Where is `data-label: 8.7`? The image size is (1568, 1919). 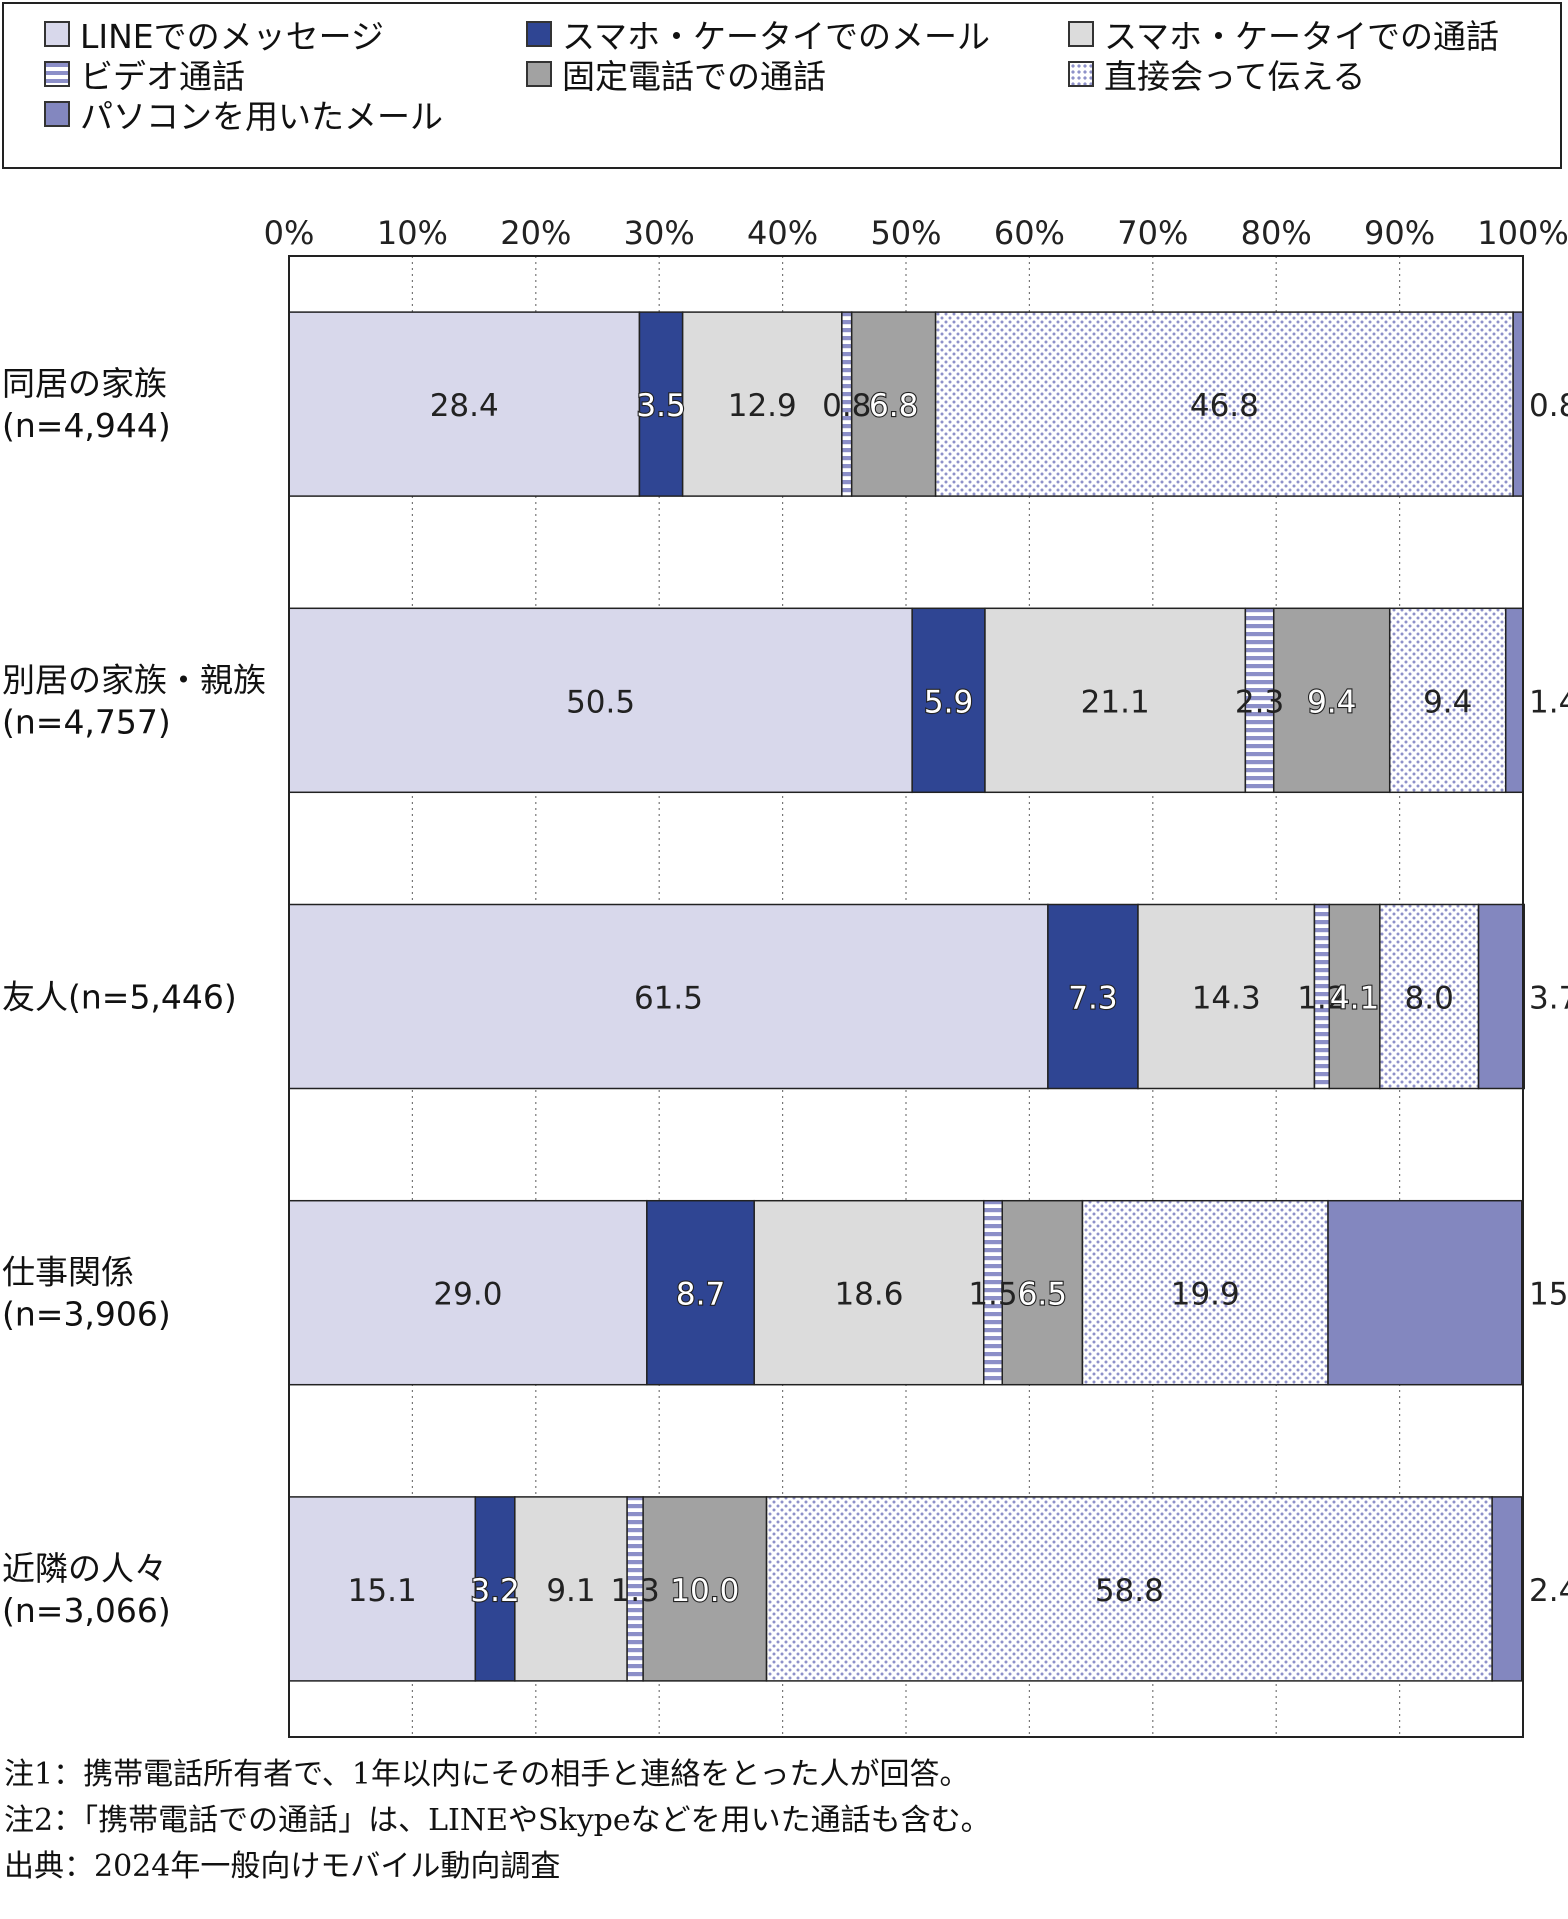
data-label: 8.7 is located at coordinates (700, 1295).